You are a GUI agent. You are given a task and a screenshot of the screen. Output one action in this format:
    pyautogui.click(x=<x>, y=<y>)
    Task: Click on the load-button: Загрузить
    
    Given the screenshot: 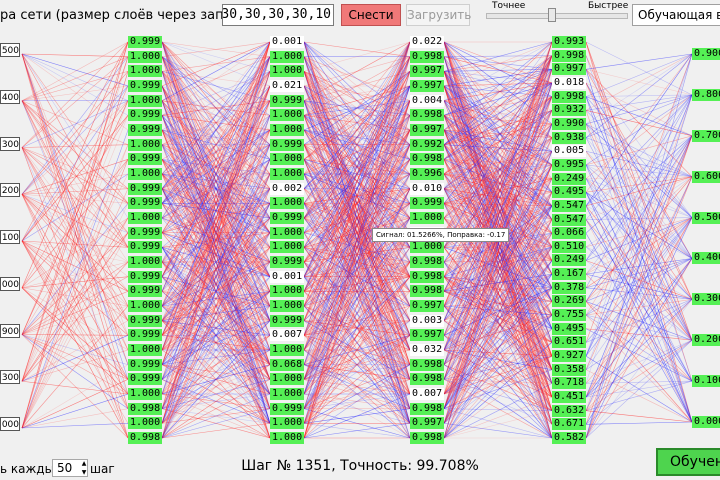 What is the action you would take?
    pyautogui.click(x=438, y=15)
    